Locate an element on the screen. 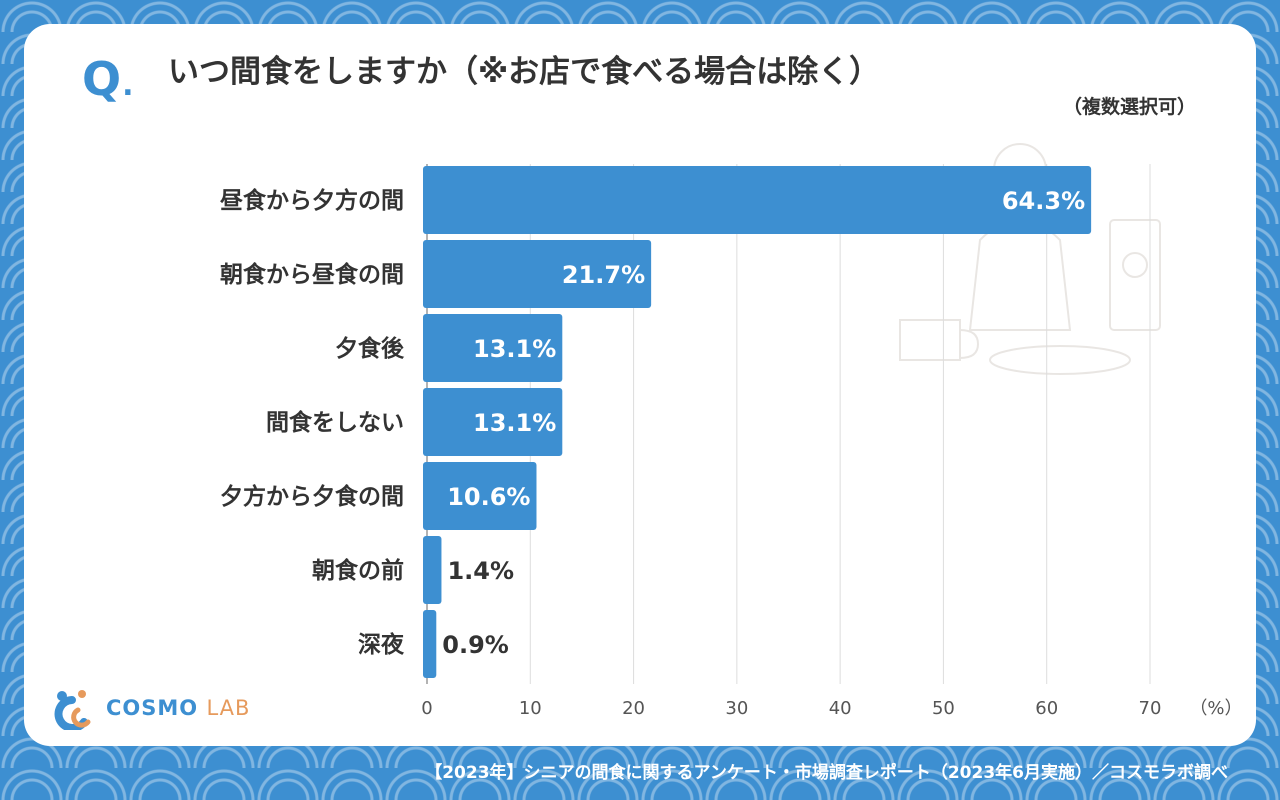 This screenshot has width=1280, height=800. category-label: 朝食から昼食の間 is located at coordinates (312, 274).